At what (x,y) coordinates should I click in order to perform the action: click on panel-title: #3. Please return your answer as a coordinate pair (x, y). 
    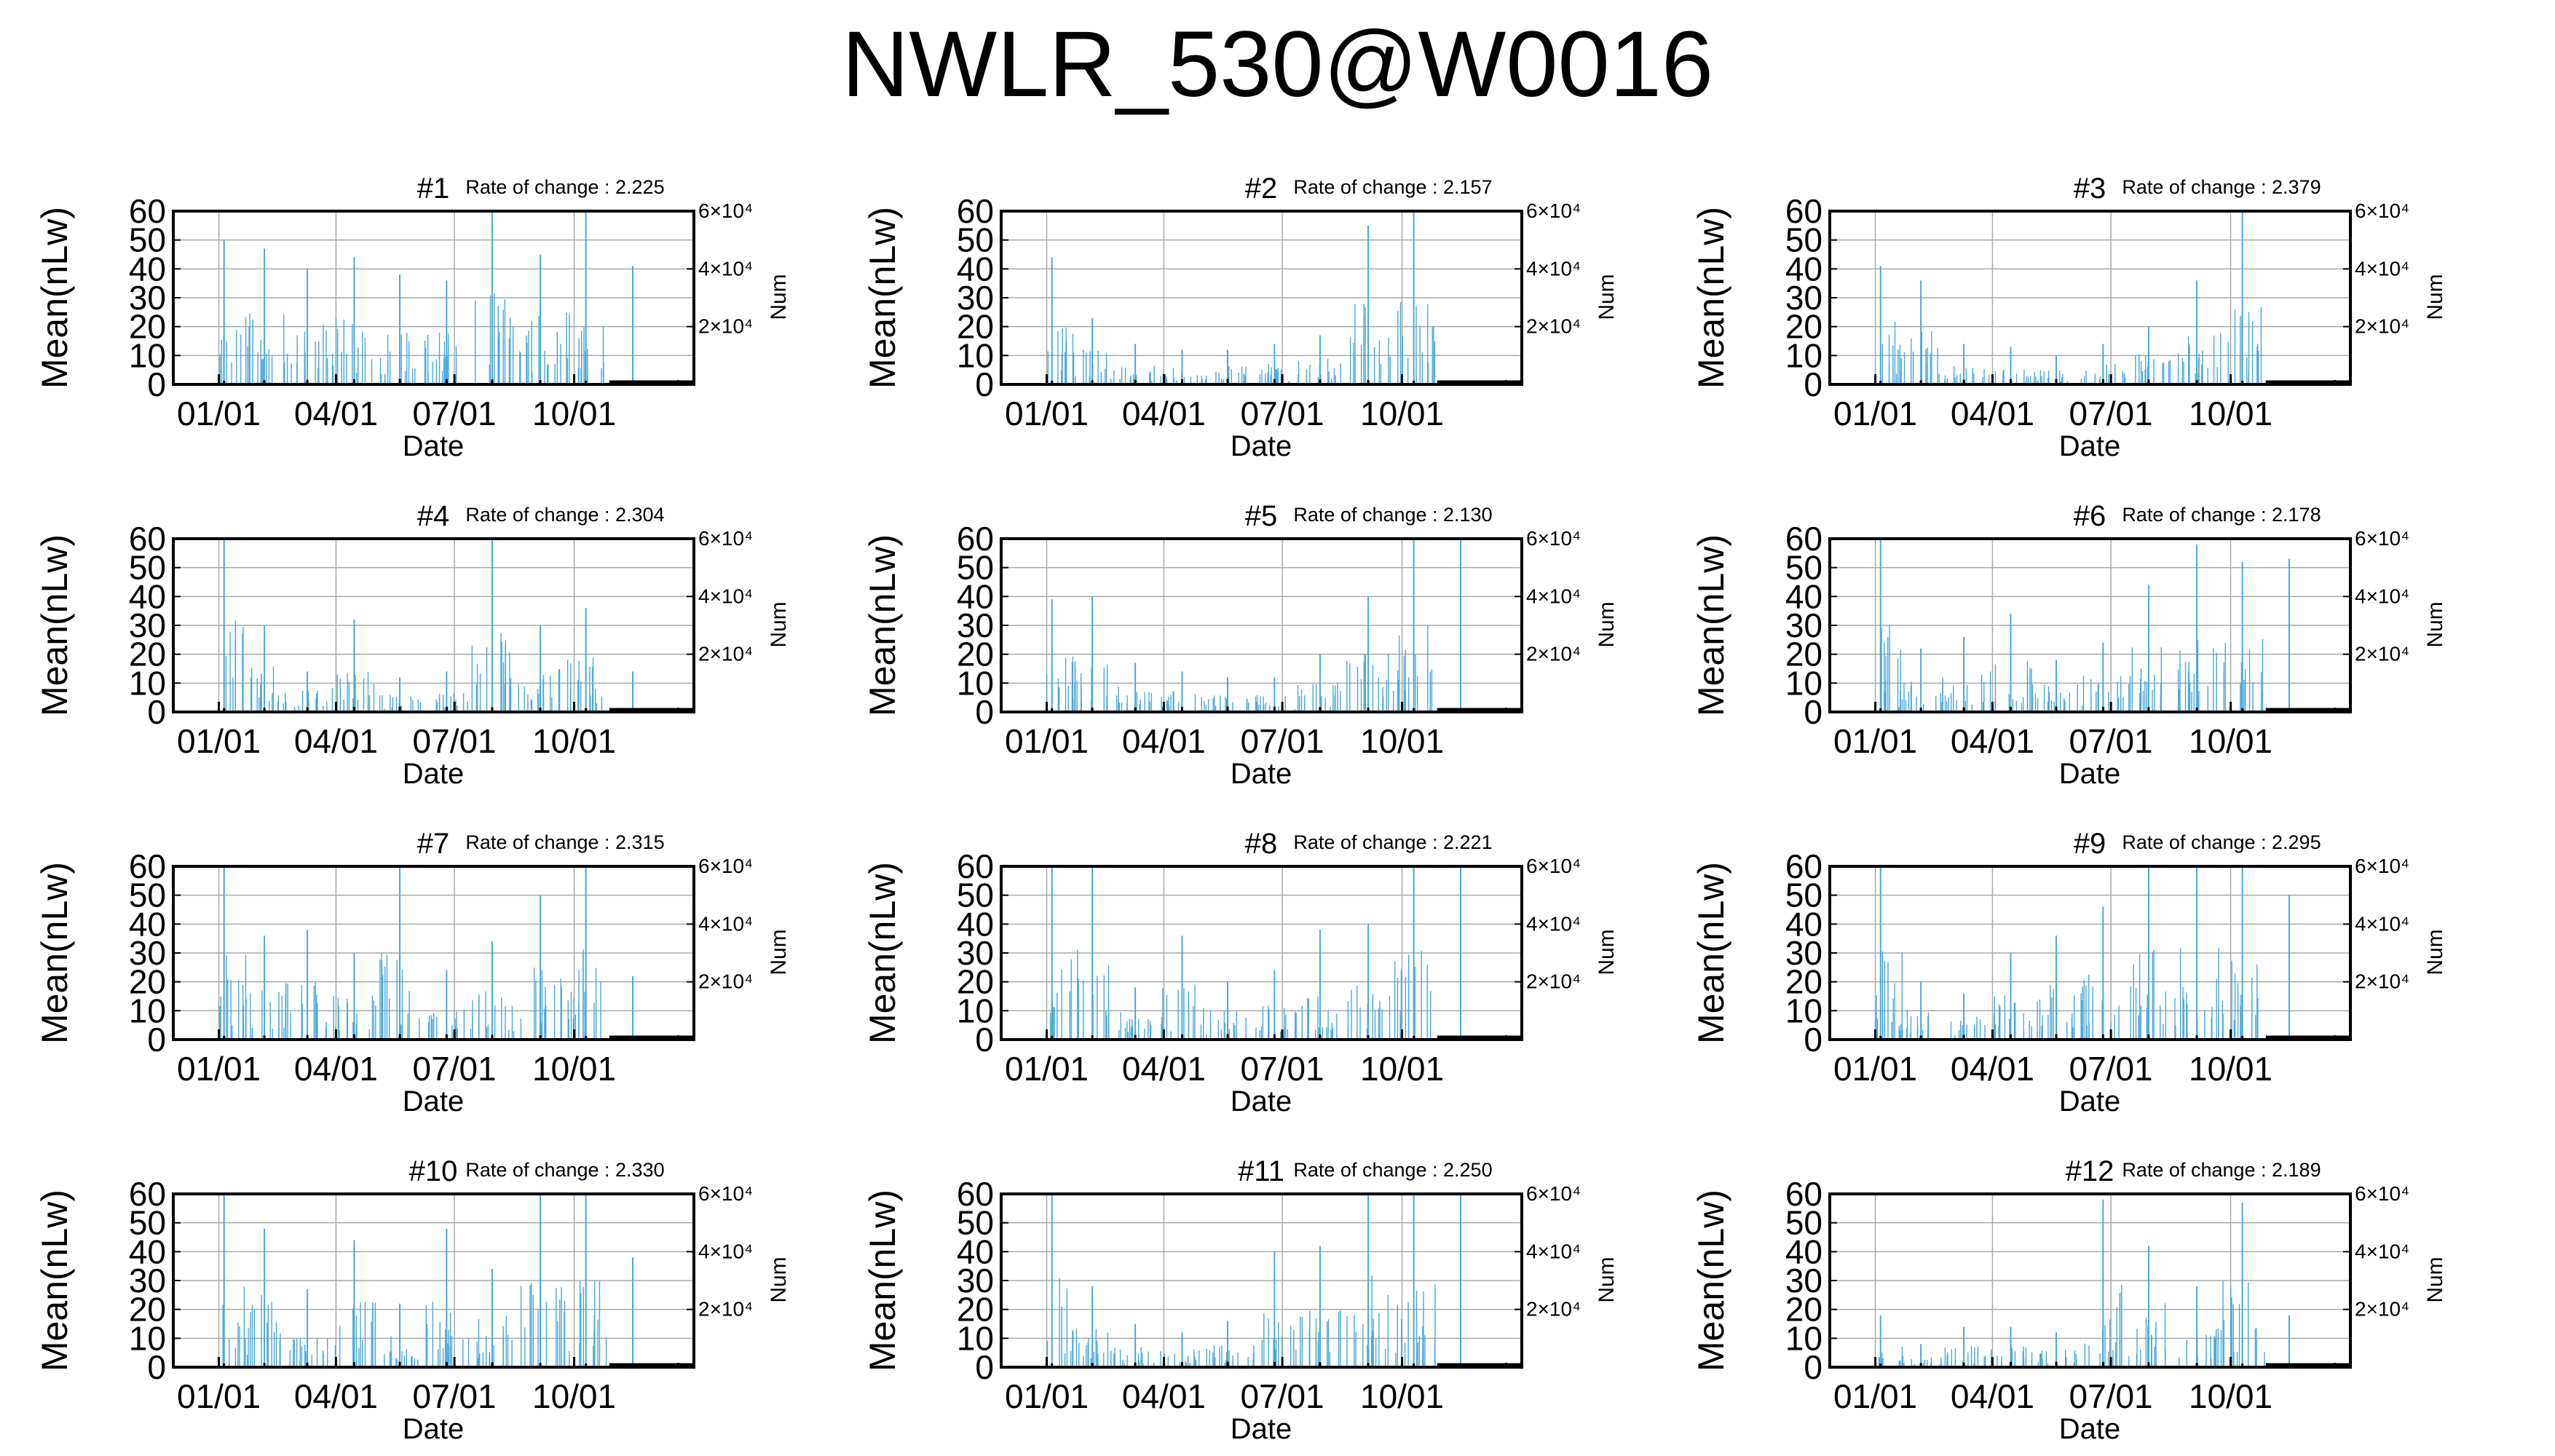
    Looking at the image, I should click on (2090, 189).